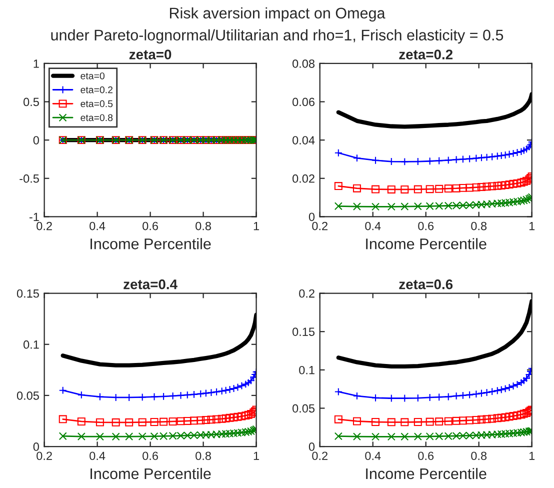  What do you see at coordinates (96, 104) in the screenshot?
I see `legend-label: eta=0.5` at bounding box center [96, 104].